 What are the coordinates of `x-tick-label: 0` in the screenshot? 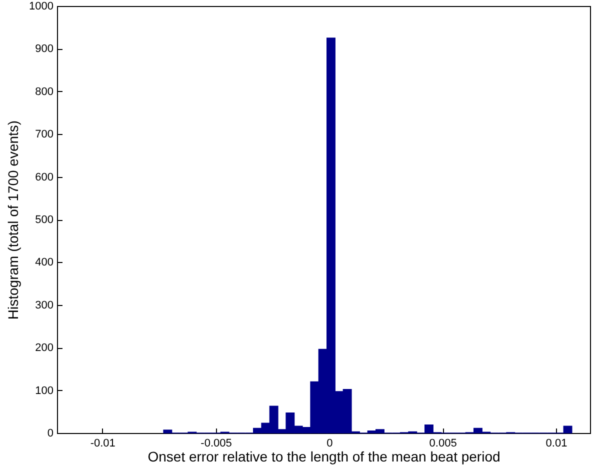 It's located at (329, 444).